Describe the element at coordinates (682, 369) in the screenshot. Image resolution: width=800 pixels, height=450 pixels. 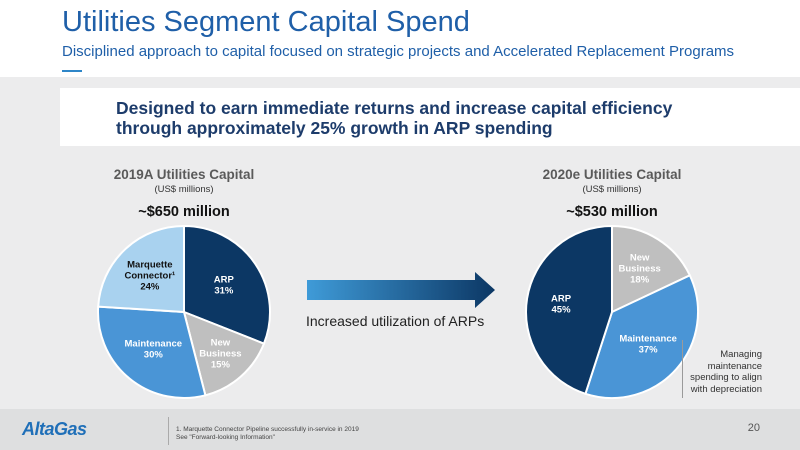
I see `annotation-leader-line` at that location.